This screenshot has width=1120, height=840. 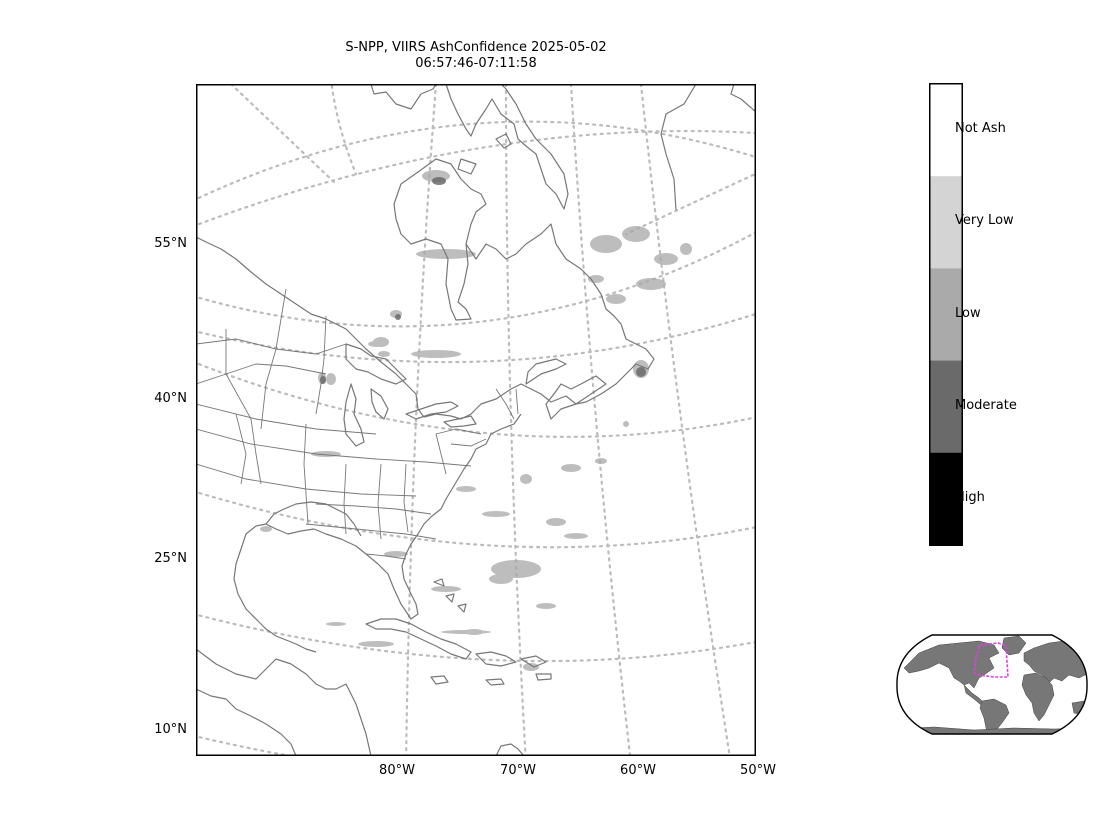 What do you see at coordinates (980, 129) in the screenshot?
I see `colorbar-label: Not Ash` at bounding box center [980, 129].